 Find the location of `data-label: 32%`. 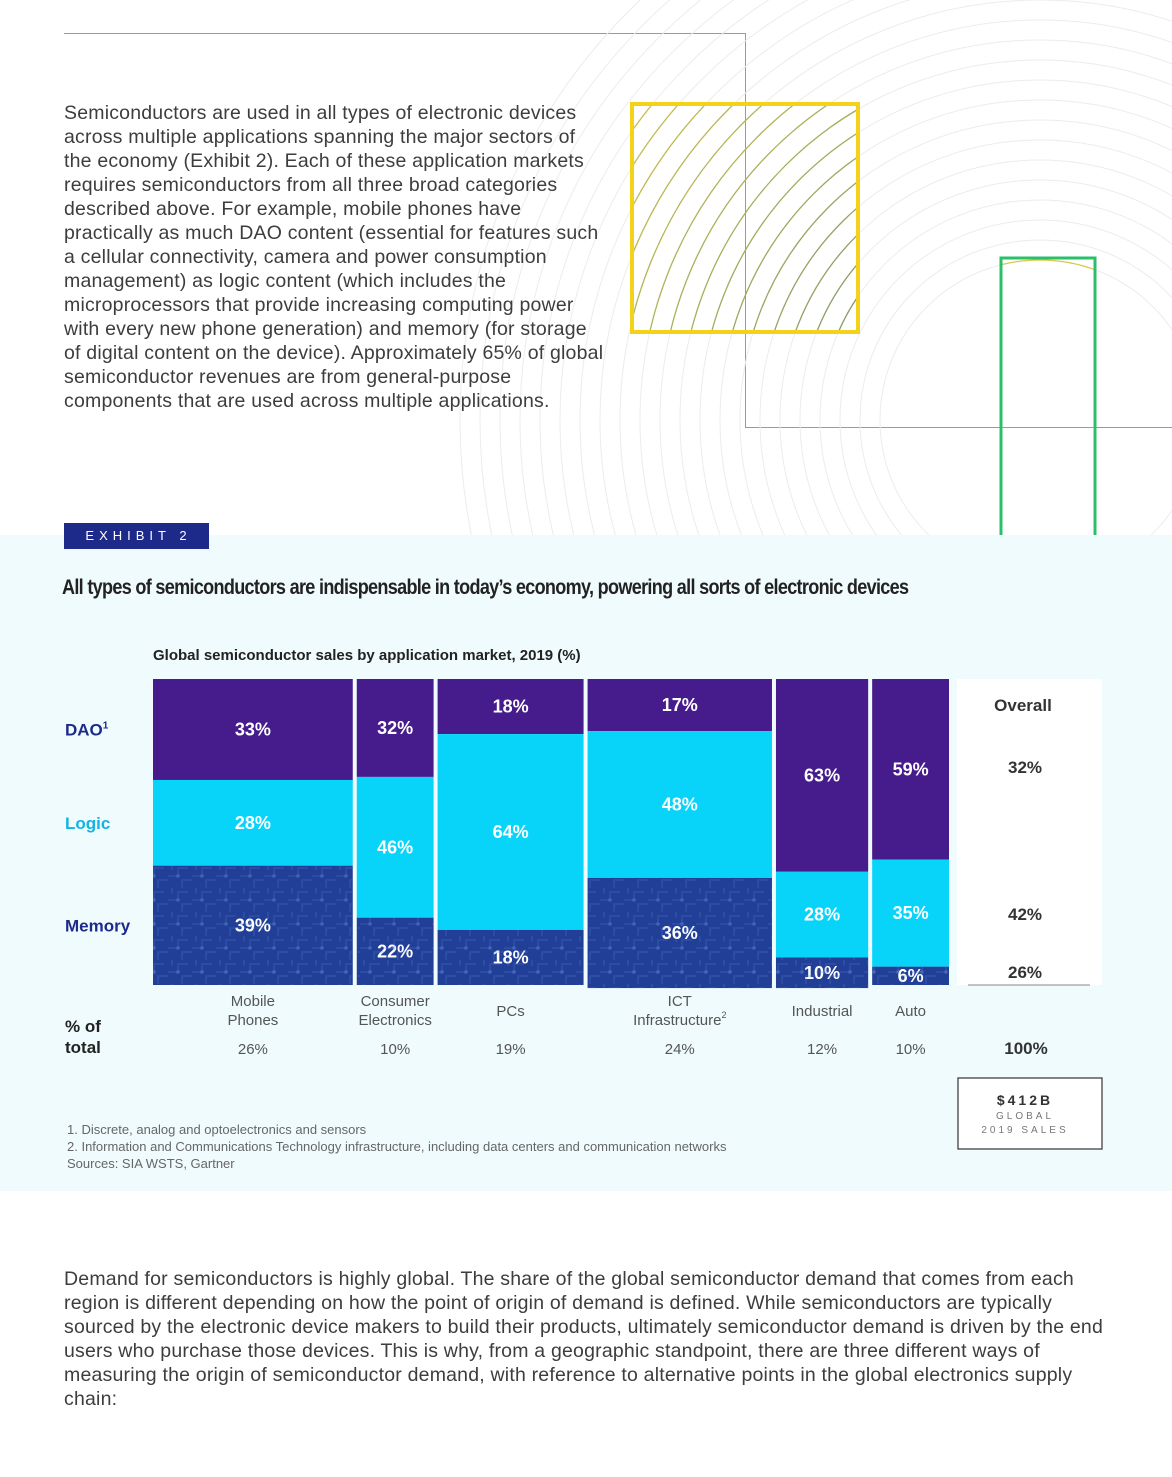

data-label: 32% is located at coordinates (395, 728).